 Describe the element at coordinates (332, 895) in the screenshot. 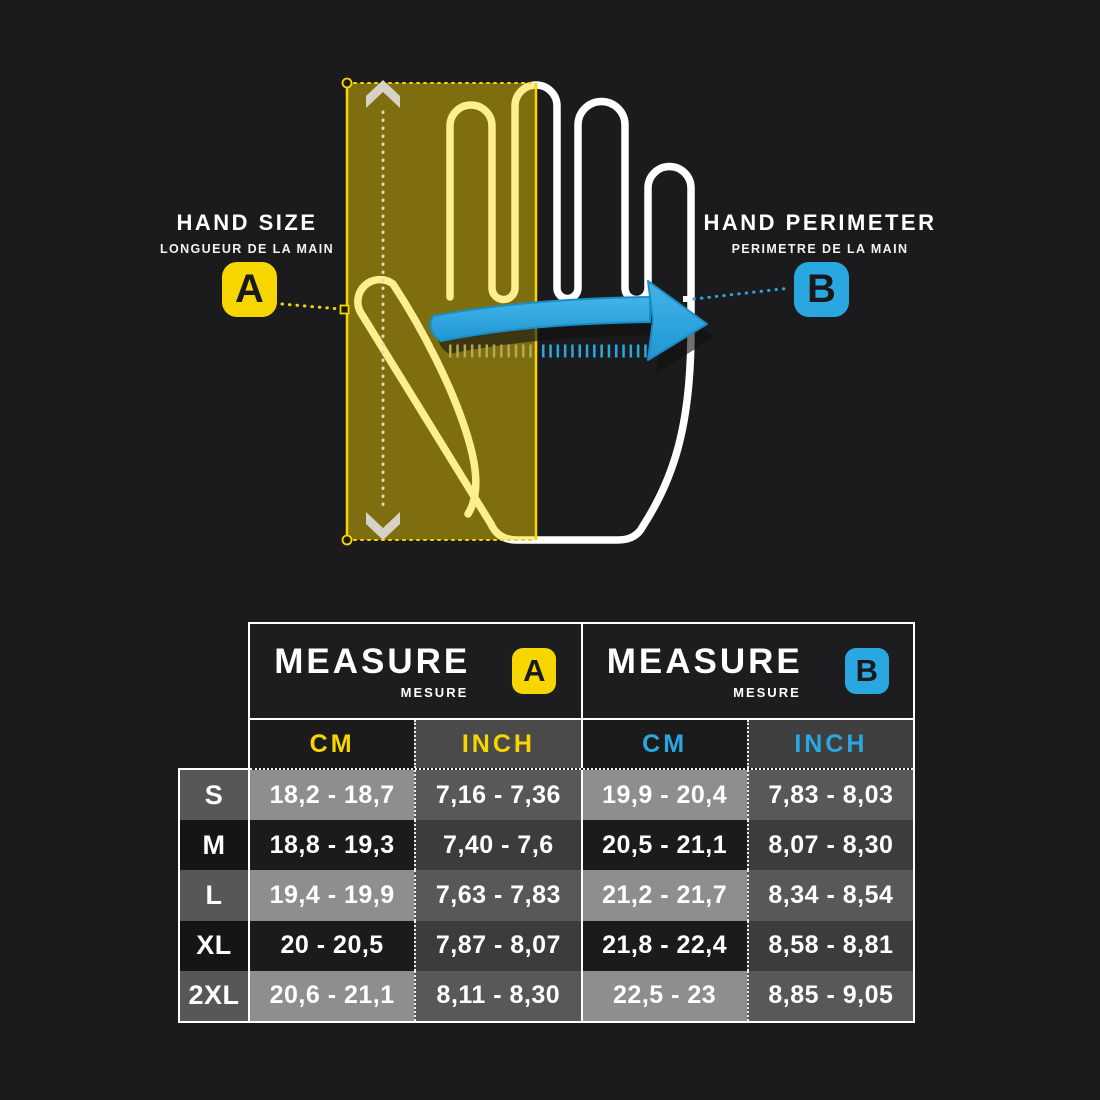

I see `cell-l-a-cm: 19,4 - 19,9` at that location.